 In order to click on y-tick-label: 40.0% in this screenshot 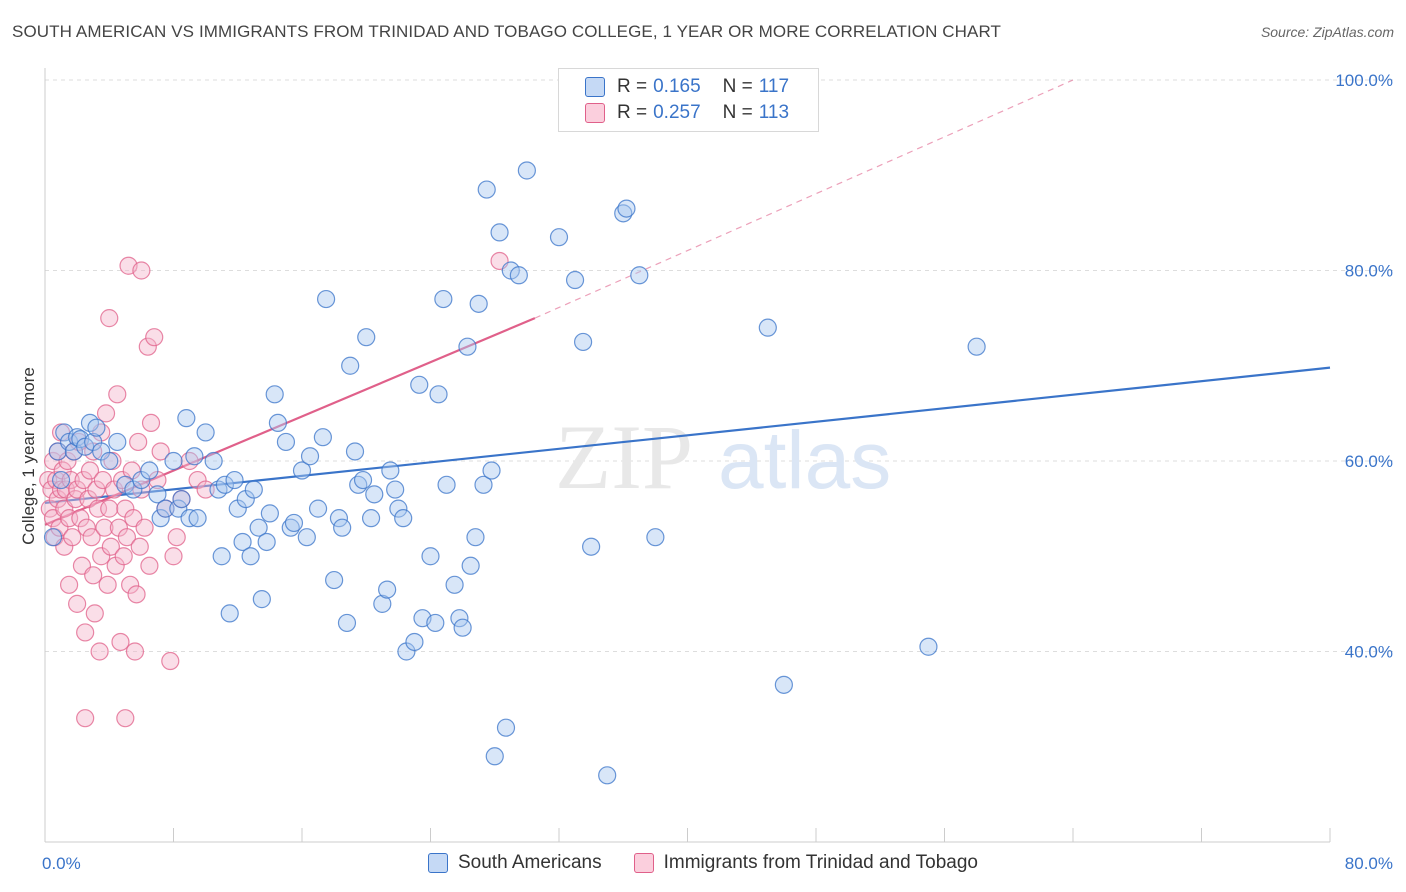, I will do `click(1369, 652)`.